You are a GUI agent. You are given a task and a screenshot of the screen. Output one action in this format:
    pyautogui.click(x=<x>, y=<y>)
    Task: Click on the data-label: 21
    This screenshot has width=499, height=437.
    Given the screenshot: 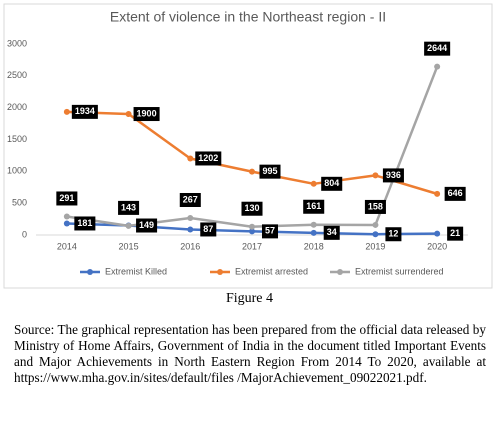 What is the action you would take?
    pyautogui.click(x=455, y=233)
    